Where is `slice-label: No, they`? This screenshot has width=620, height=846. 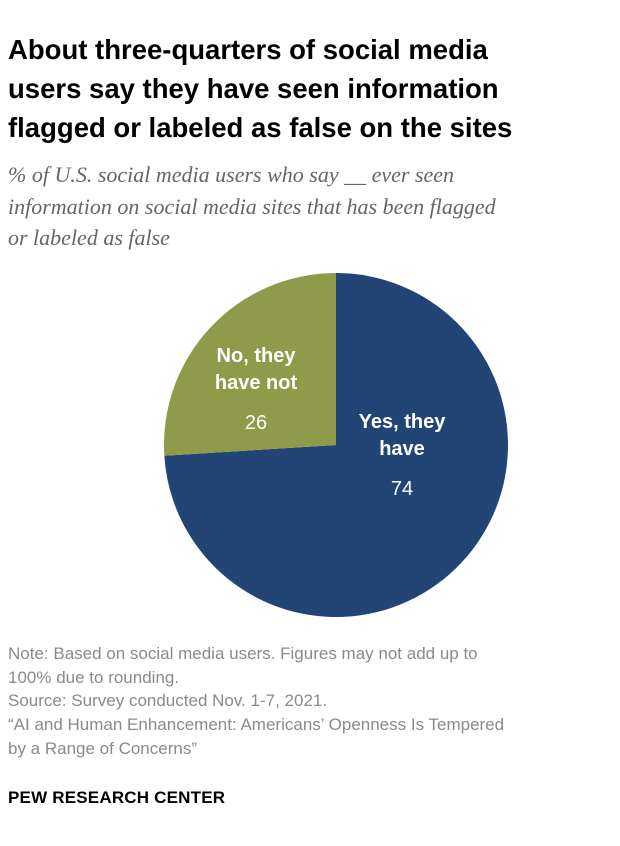 slice-label: No, they is located at coordinates (257, 356).